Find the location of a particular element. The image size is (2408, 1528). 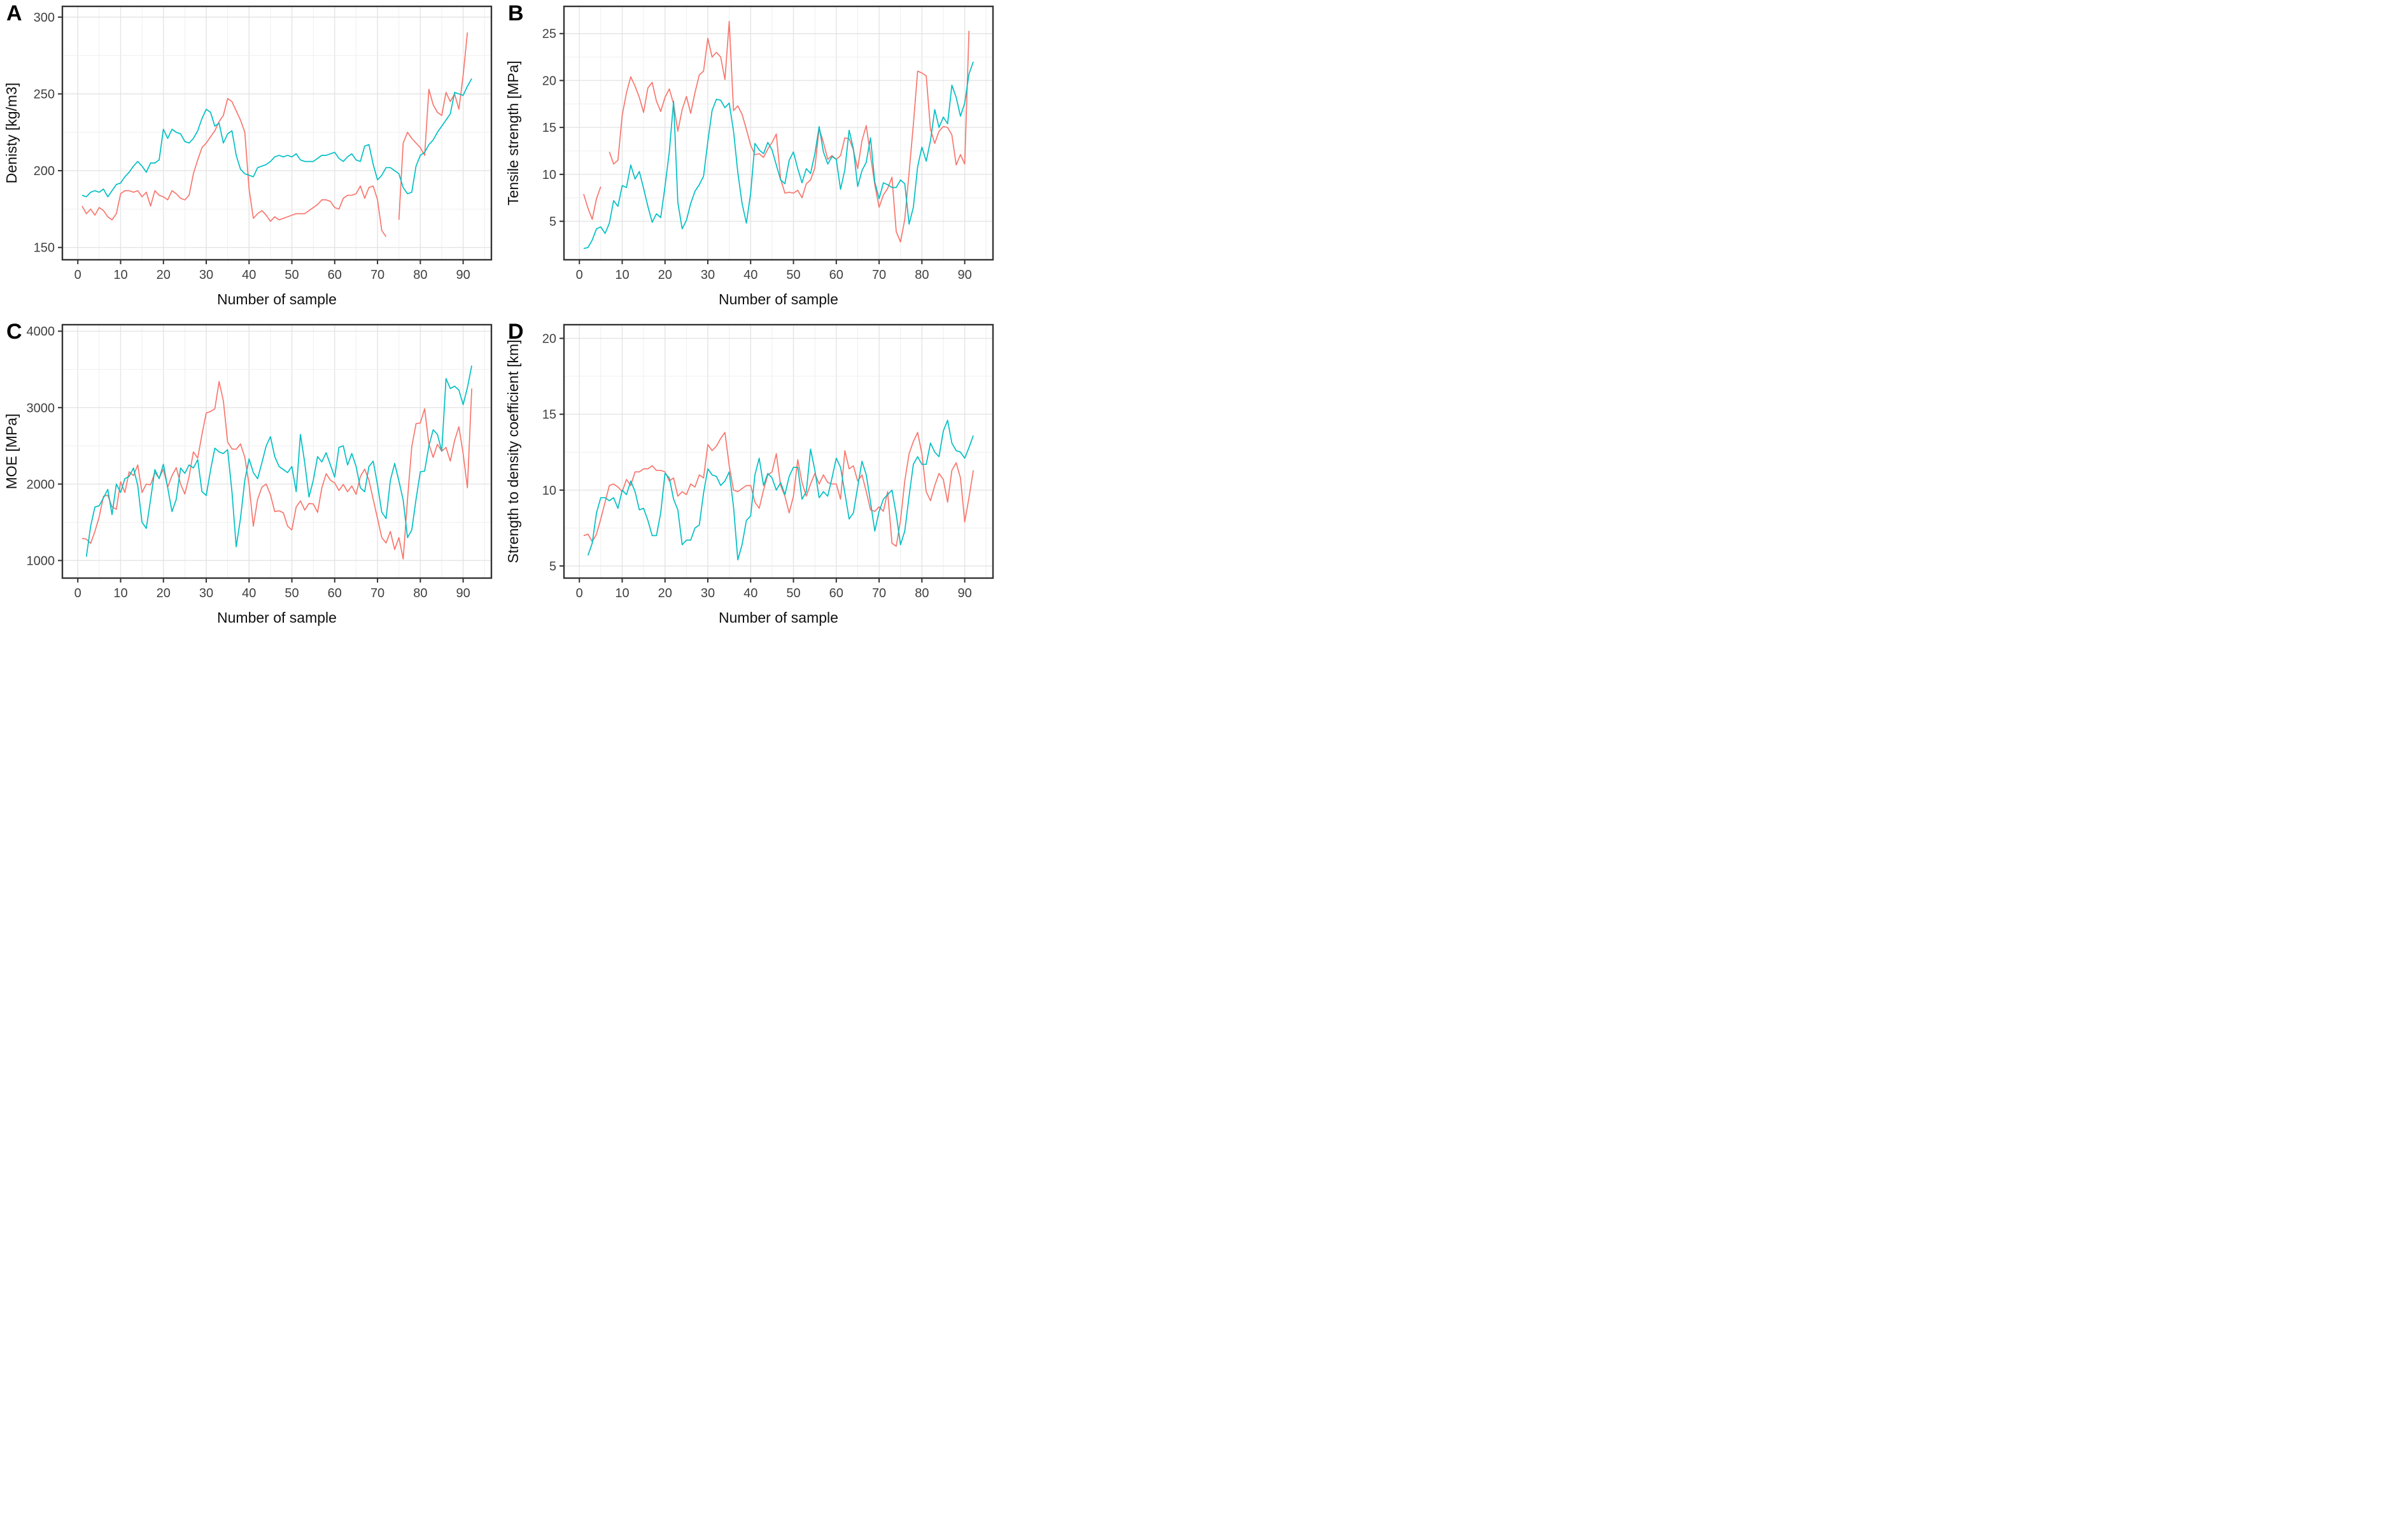

panel-letter-A: A is located at coordinates (14, 13).